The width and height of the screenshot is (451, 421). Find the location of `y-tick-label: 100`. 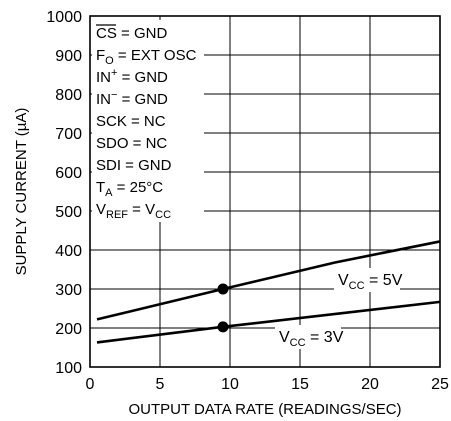

y-tick-label: 100 is located at coordinates (68, 368).